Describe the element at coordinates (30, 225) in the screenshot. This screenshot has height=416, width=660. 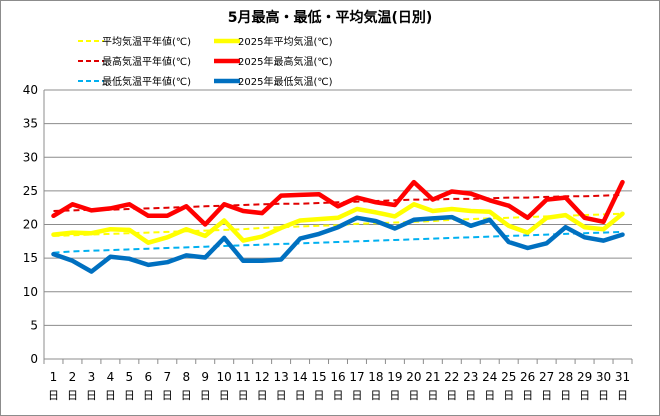
I see `y-tick-label: 20` at that location.